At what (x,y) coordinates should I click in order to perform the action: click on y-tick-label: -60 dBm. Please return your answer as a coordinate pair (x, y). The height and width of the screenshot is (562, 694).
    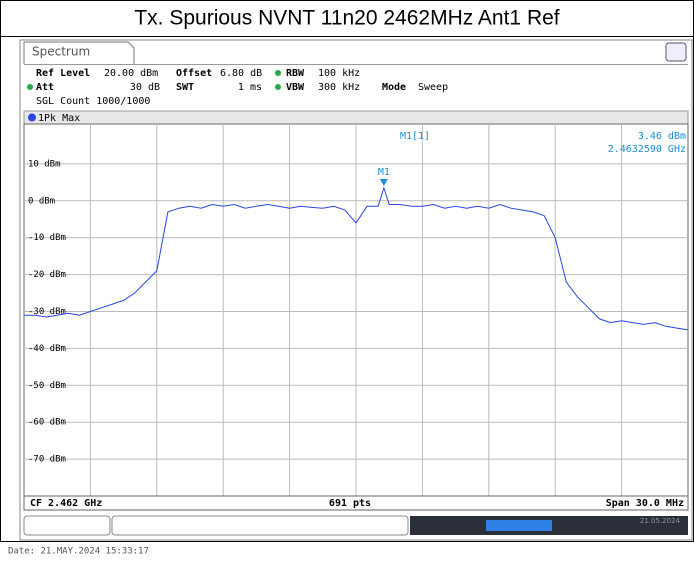
    Looking at the image, I should click on (47, 423).